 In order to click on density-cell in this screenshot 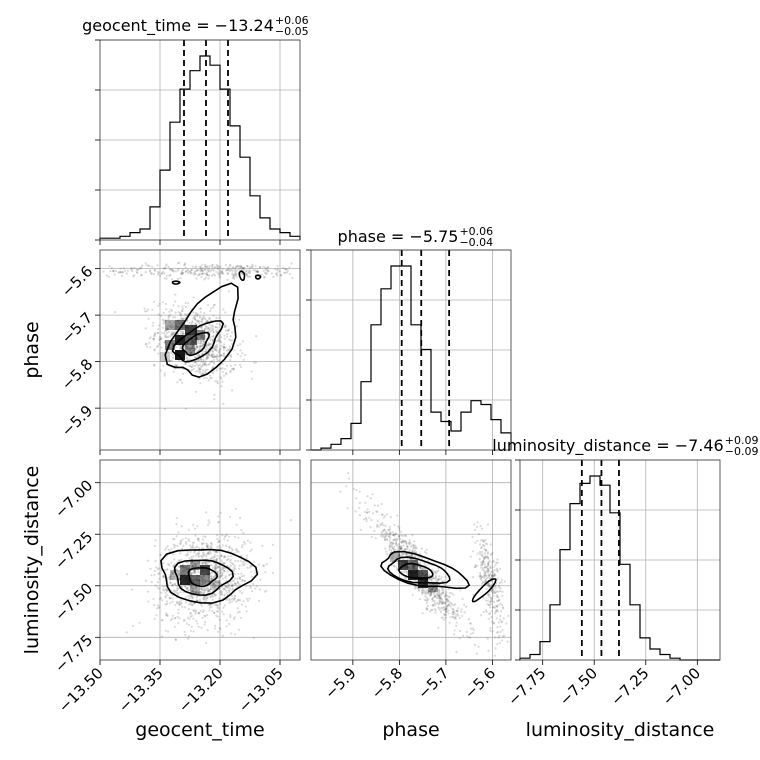, I will do `click(185, 570)`.